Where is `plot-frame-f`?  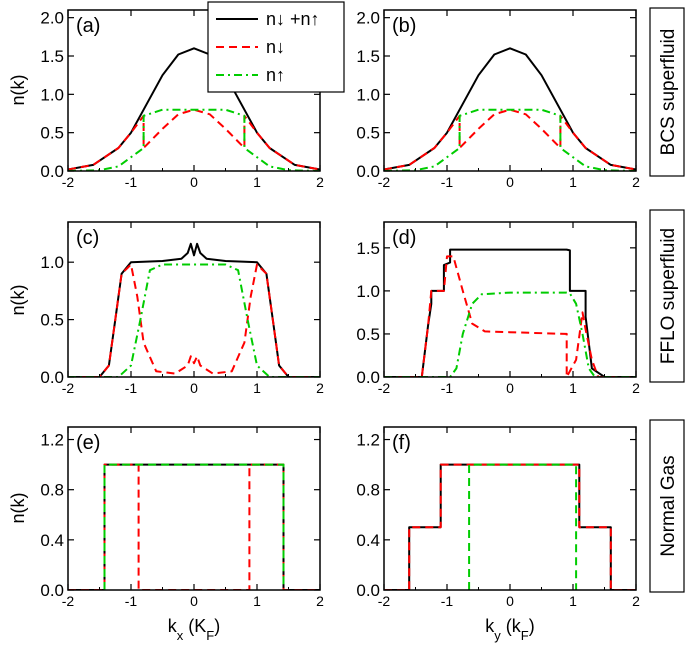 plot-frame-f is located at coordinates (510, 508).